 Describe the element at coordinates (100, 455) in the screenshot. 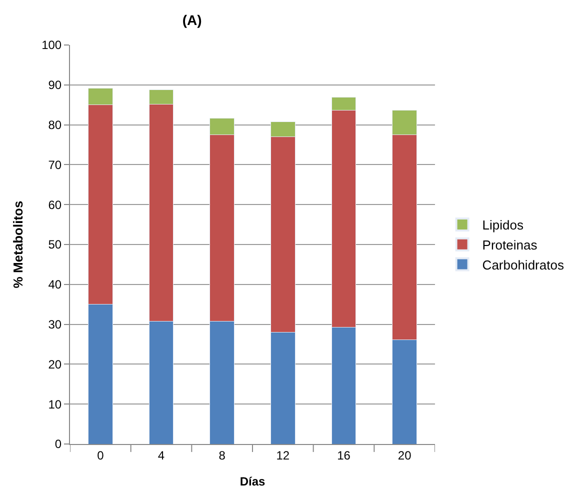

I see `x-tick-label: 0` at that location.